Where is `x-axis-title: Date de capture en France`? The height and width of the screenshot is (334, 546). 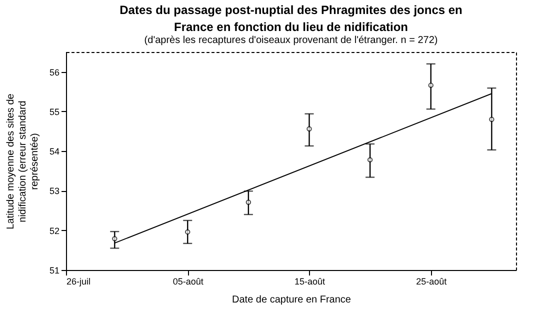 x-axis-title: Date de capture en France is located at coordinates (292, 300).